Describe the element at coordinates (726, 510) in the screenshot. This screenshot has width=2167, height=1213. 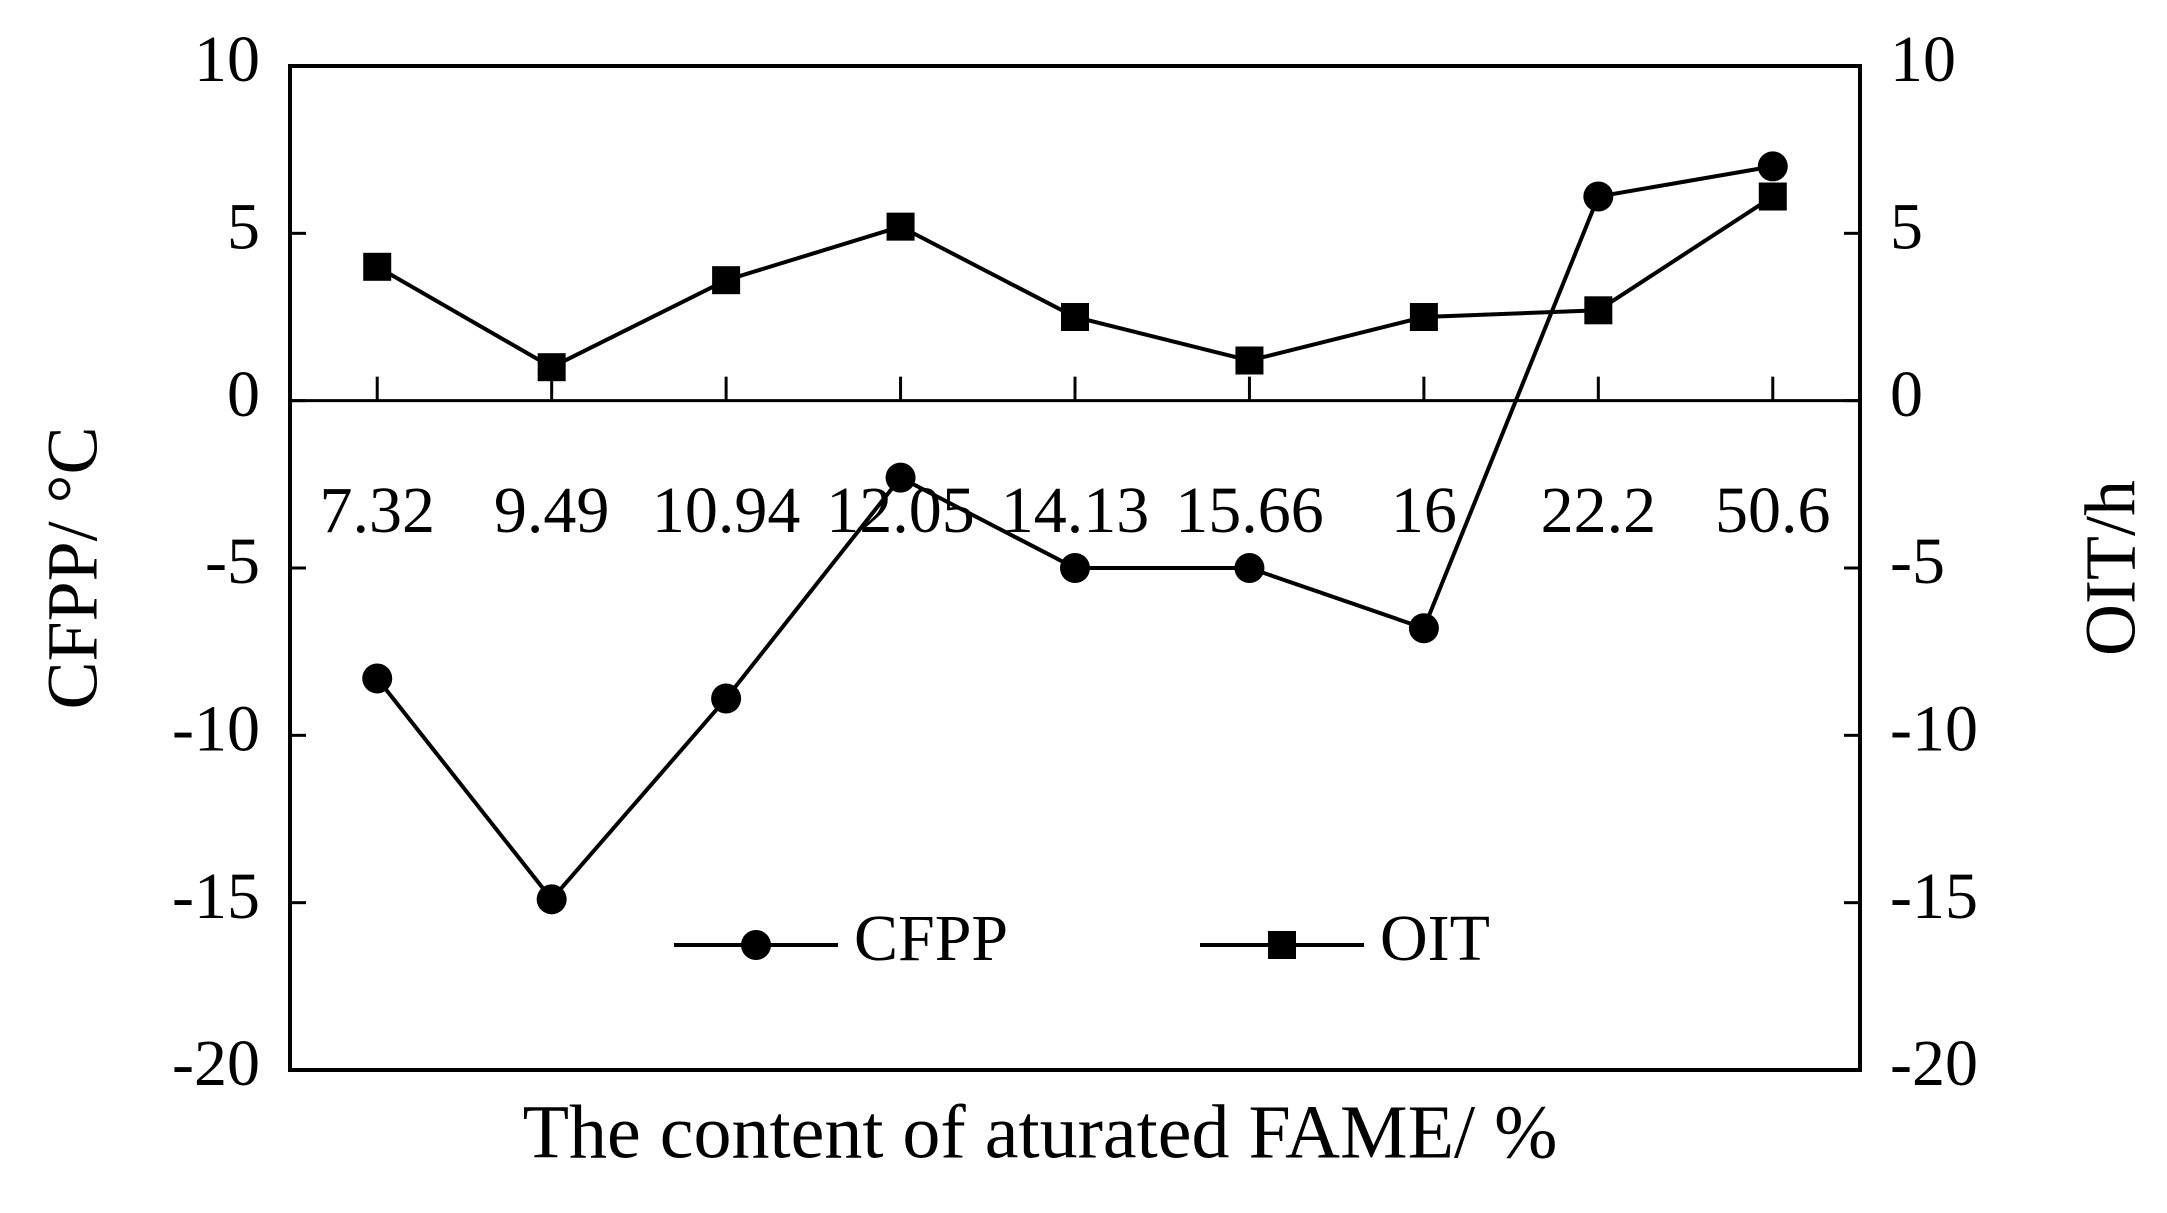
I see `x-tick-label: 10.94` at that location.